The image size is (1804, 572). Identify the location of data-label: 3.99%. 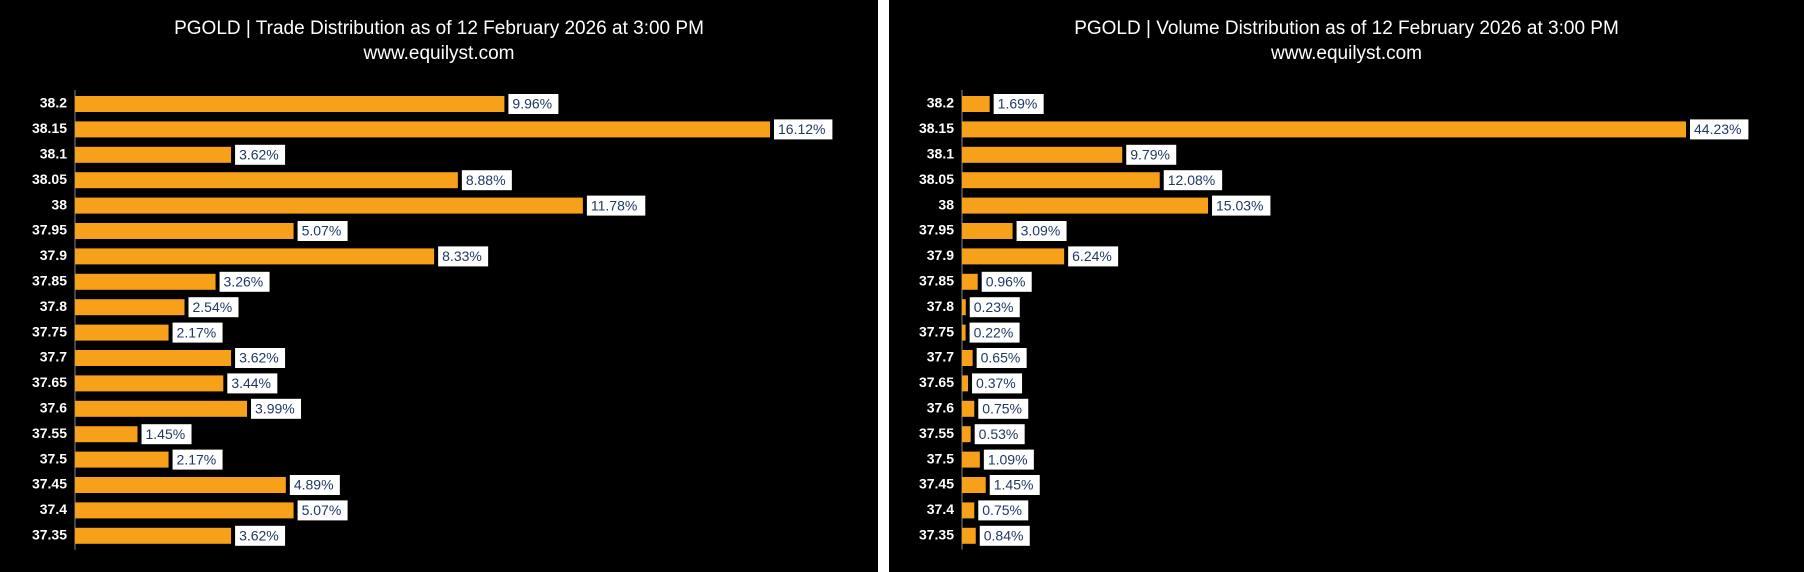
(275, 409).